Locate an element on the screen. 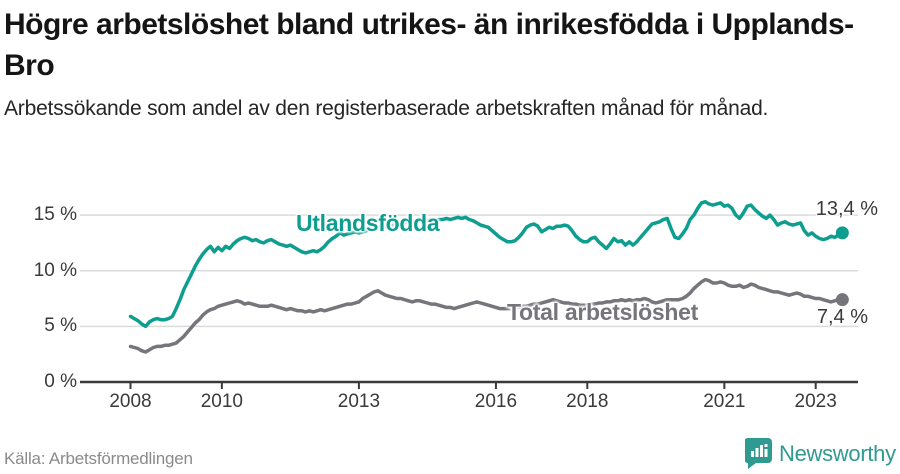 Image resolution: width=900 pixels, height=474 pixels. y-tick-label: 10 % is located at coordinates (55, 270).